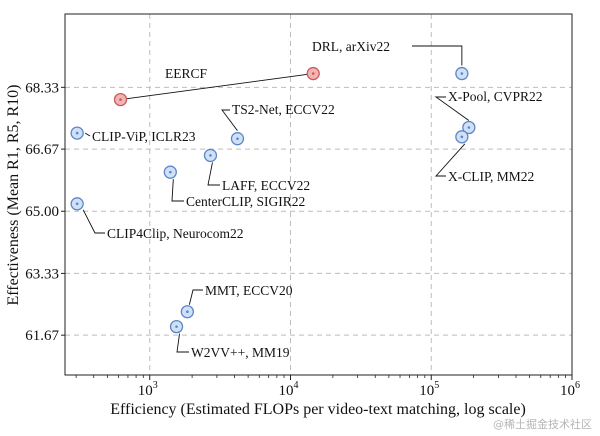  I want to click on x-tick-label: 10⁴, so click(288, 389).